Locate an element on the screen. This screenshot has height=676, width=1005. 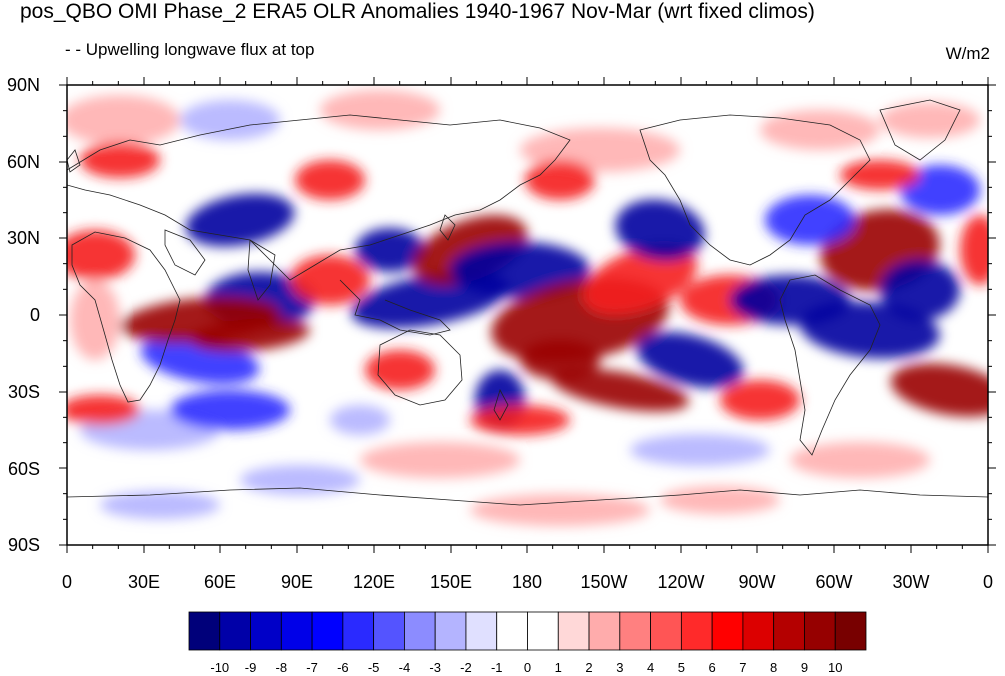
lon-label-360: 0 is located at coordinates (988, 582).